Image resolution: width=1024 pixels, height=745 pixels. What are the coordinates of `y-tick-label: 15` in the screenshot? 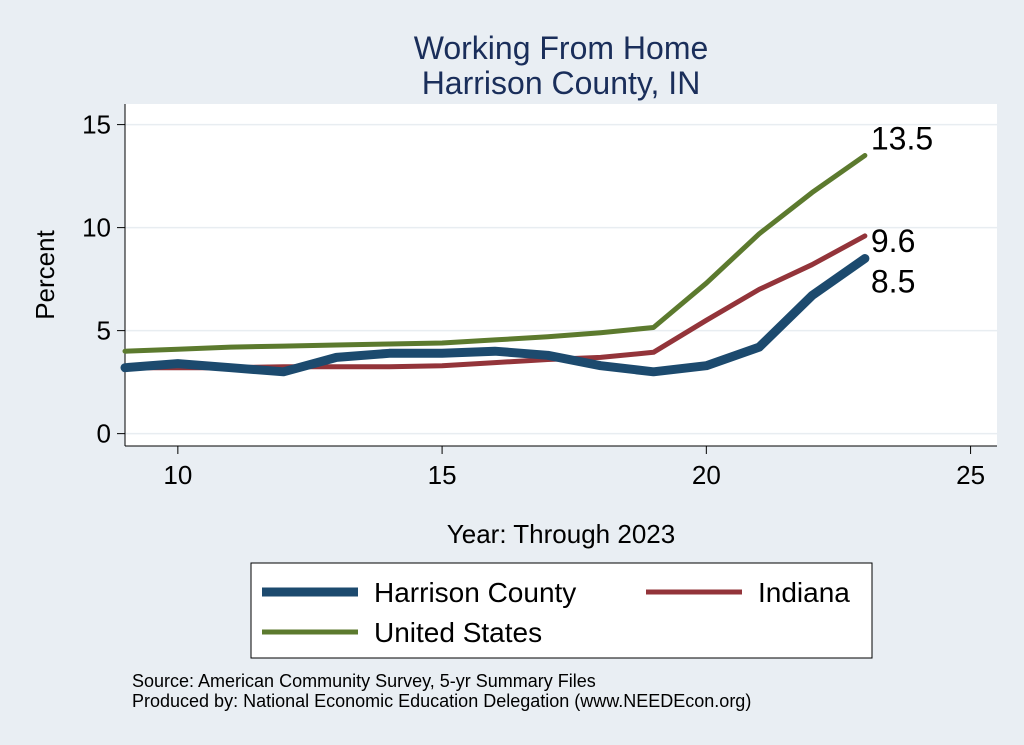 It's located at (96, 125).